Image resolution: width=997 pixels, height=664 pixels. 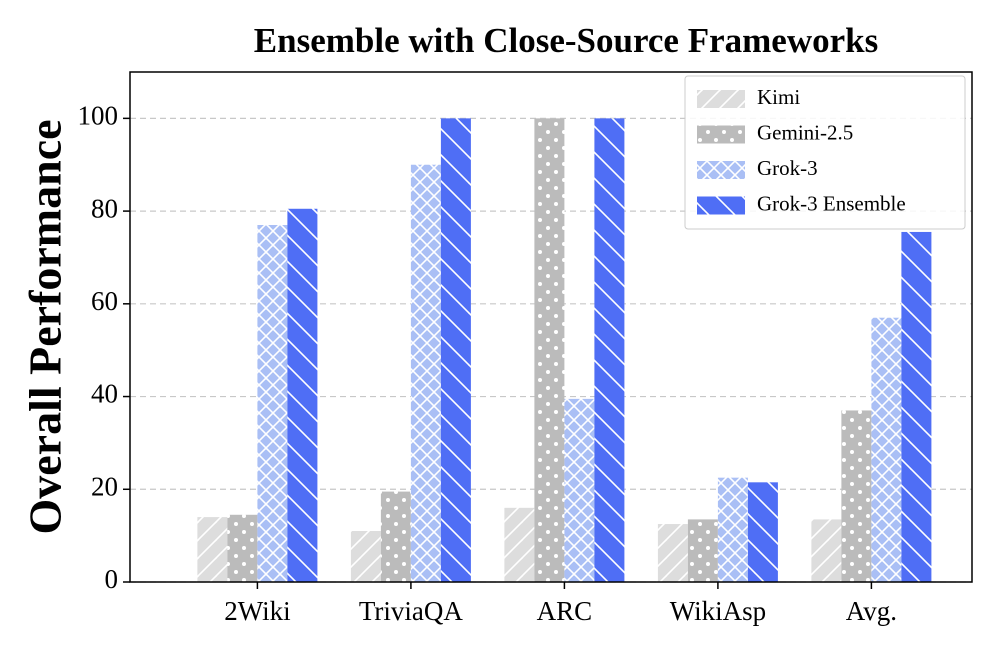 What do you see at coordinates (98, 116) in the screenshot?
I see `y-tick-label: 100` at bounding box center [98, 116].